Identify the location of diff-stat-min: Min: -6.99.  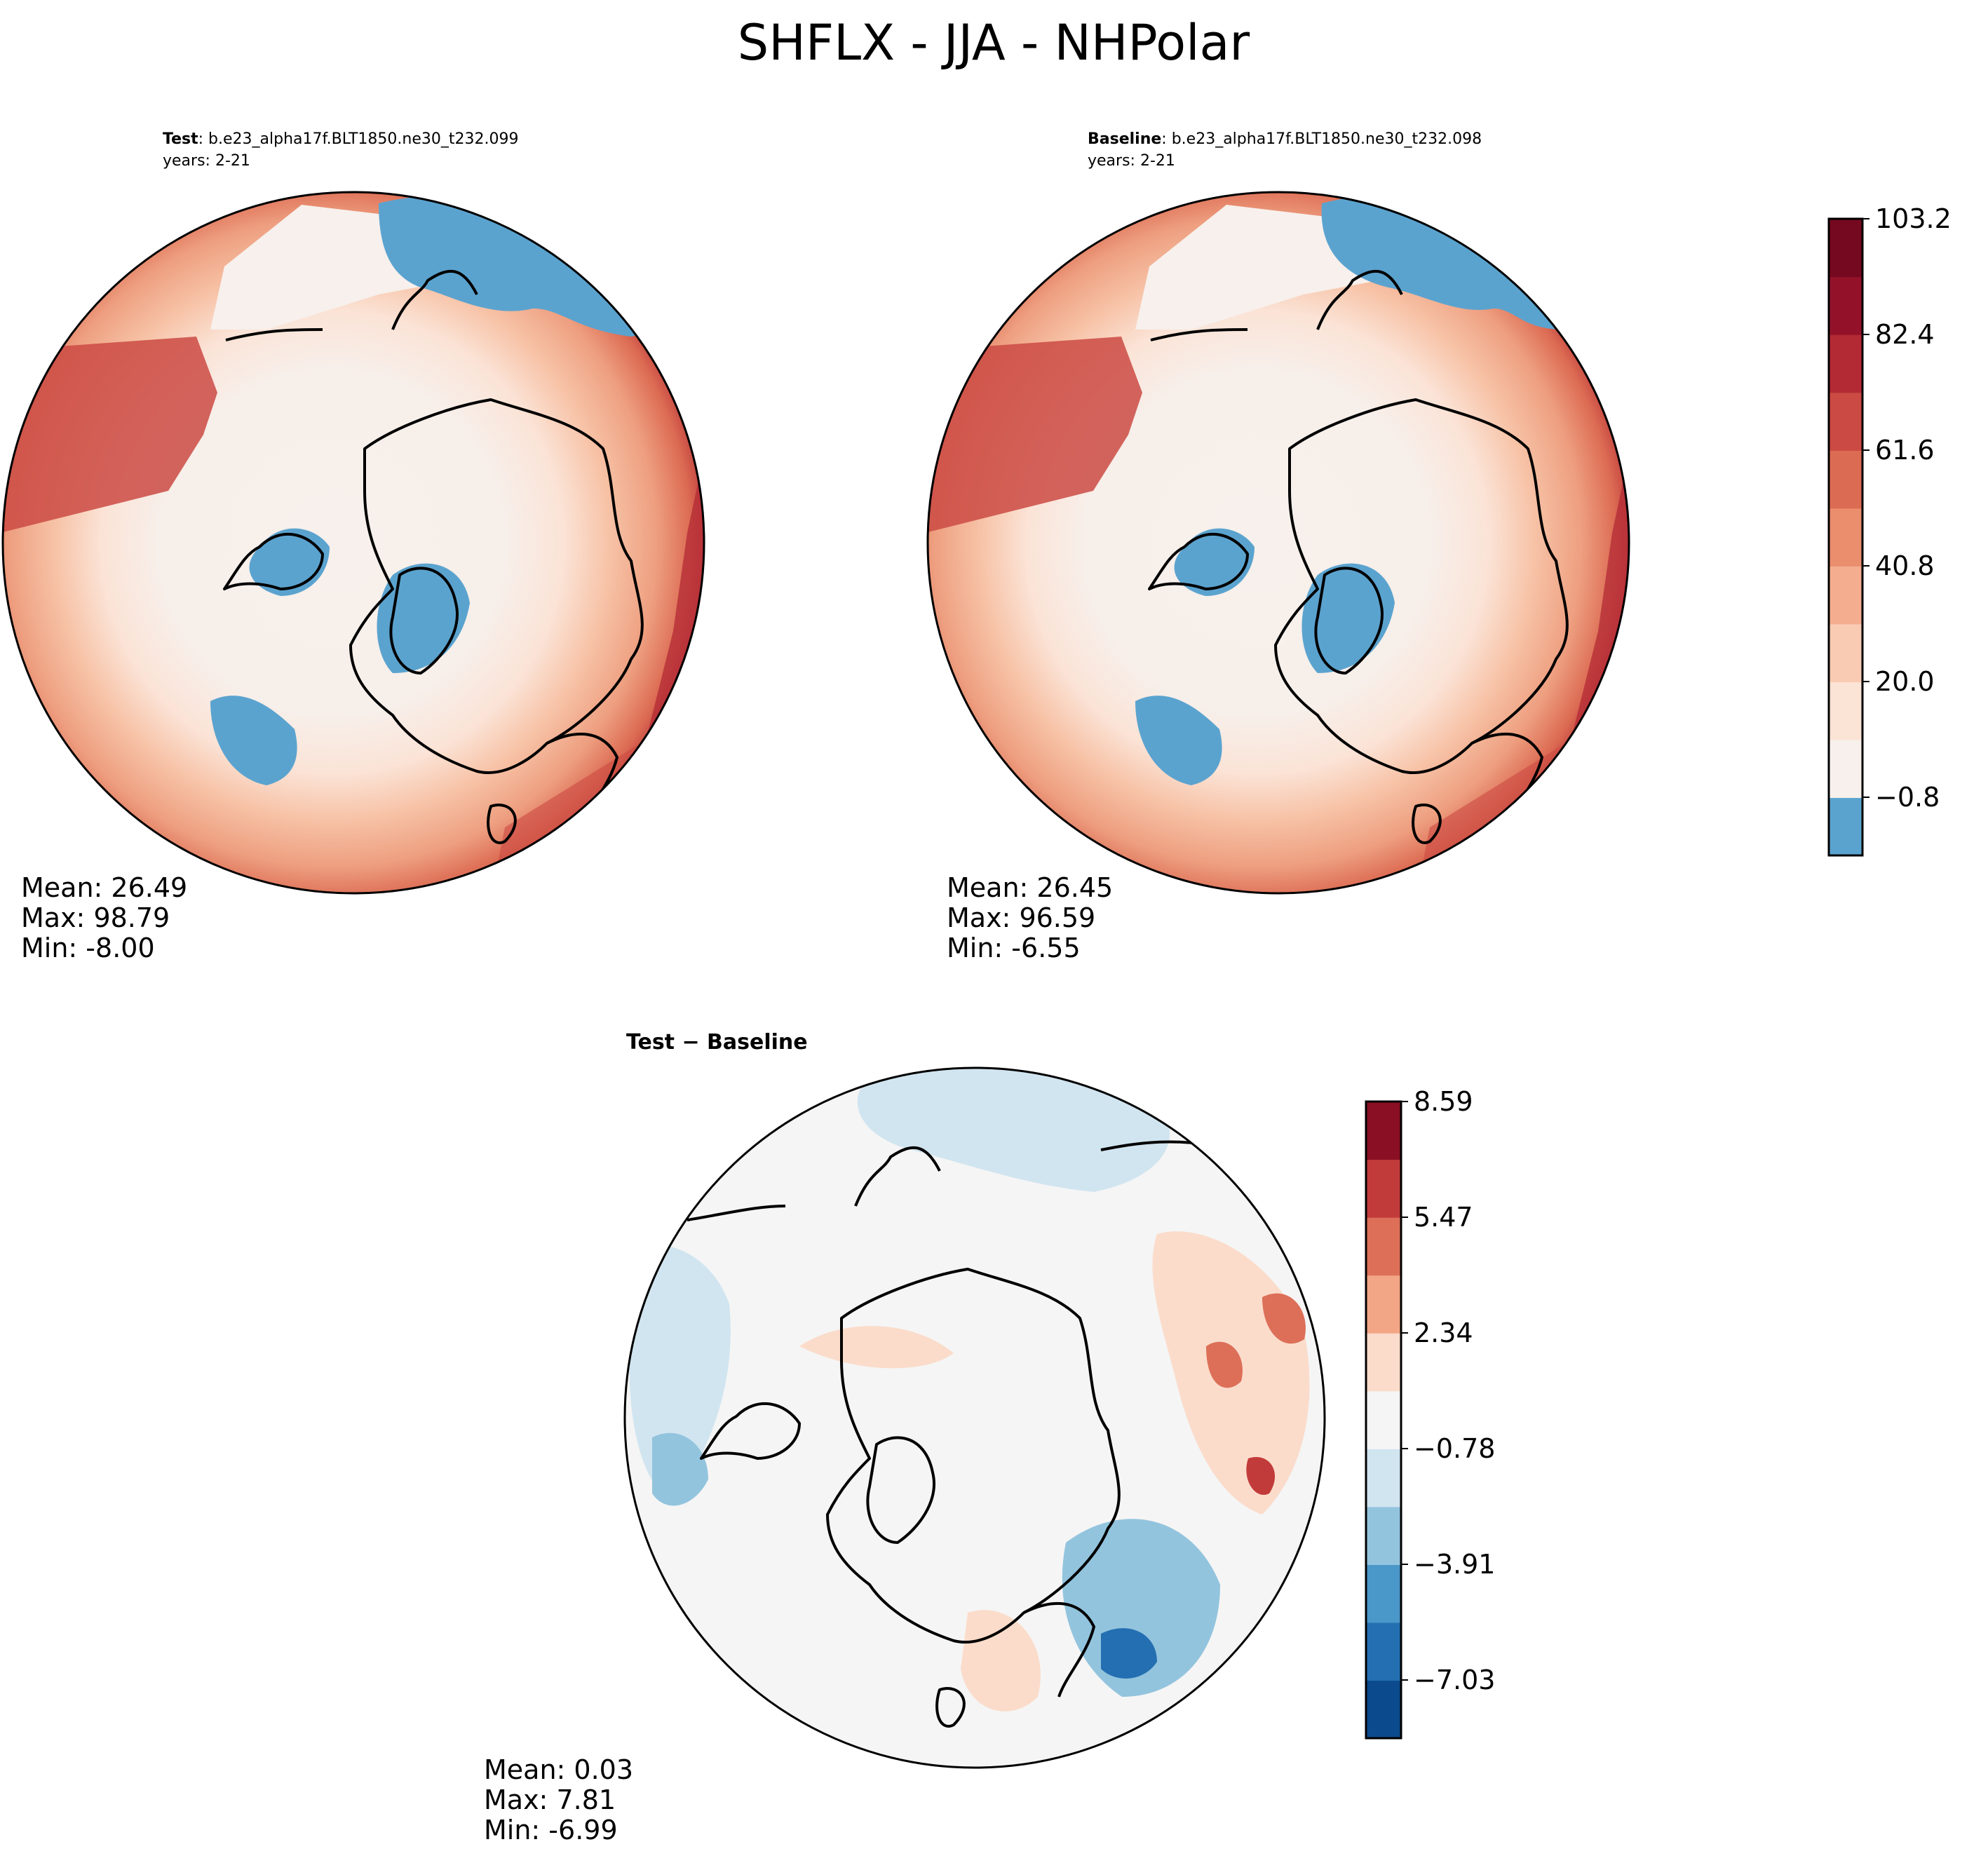
(551, 1830).